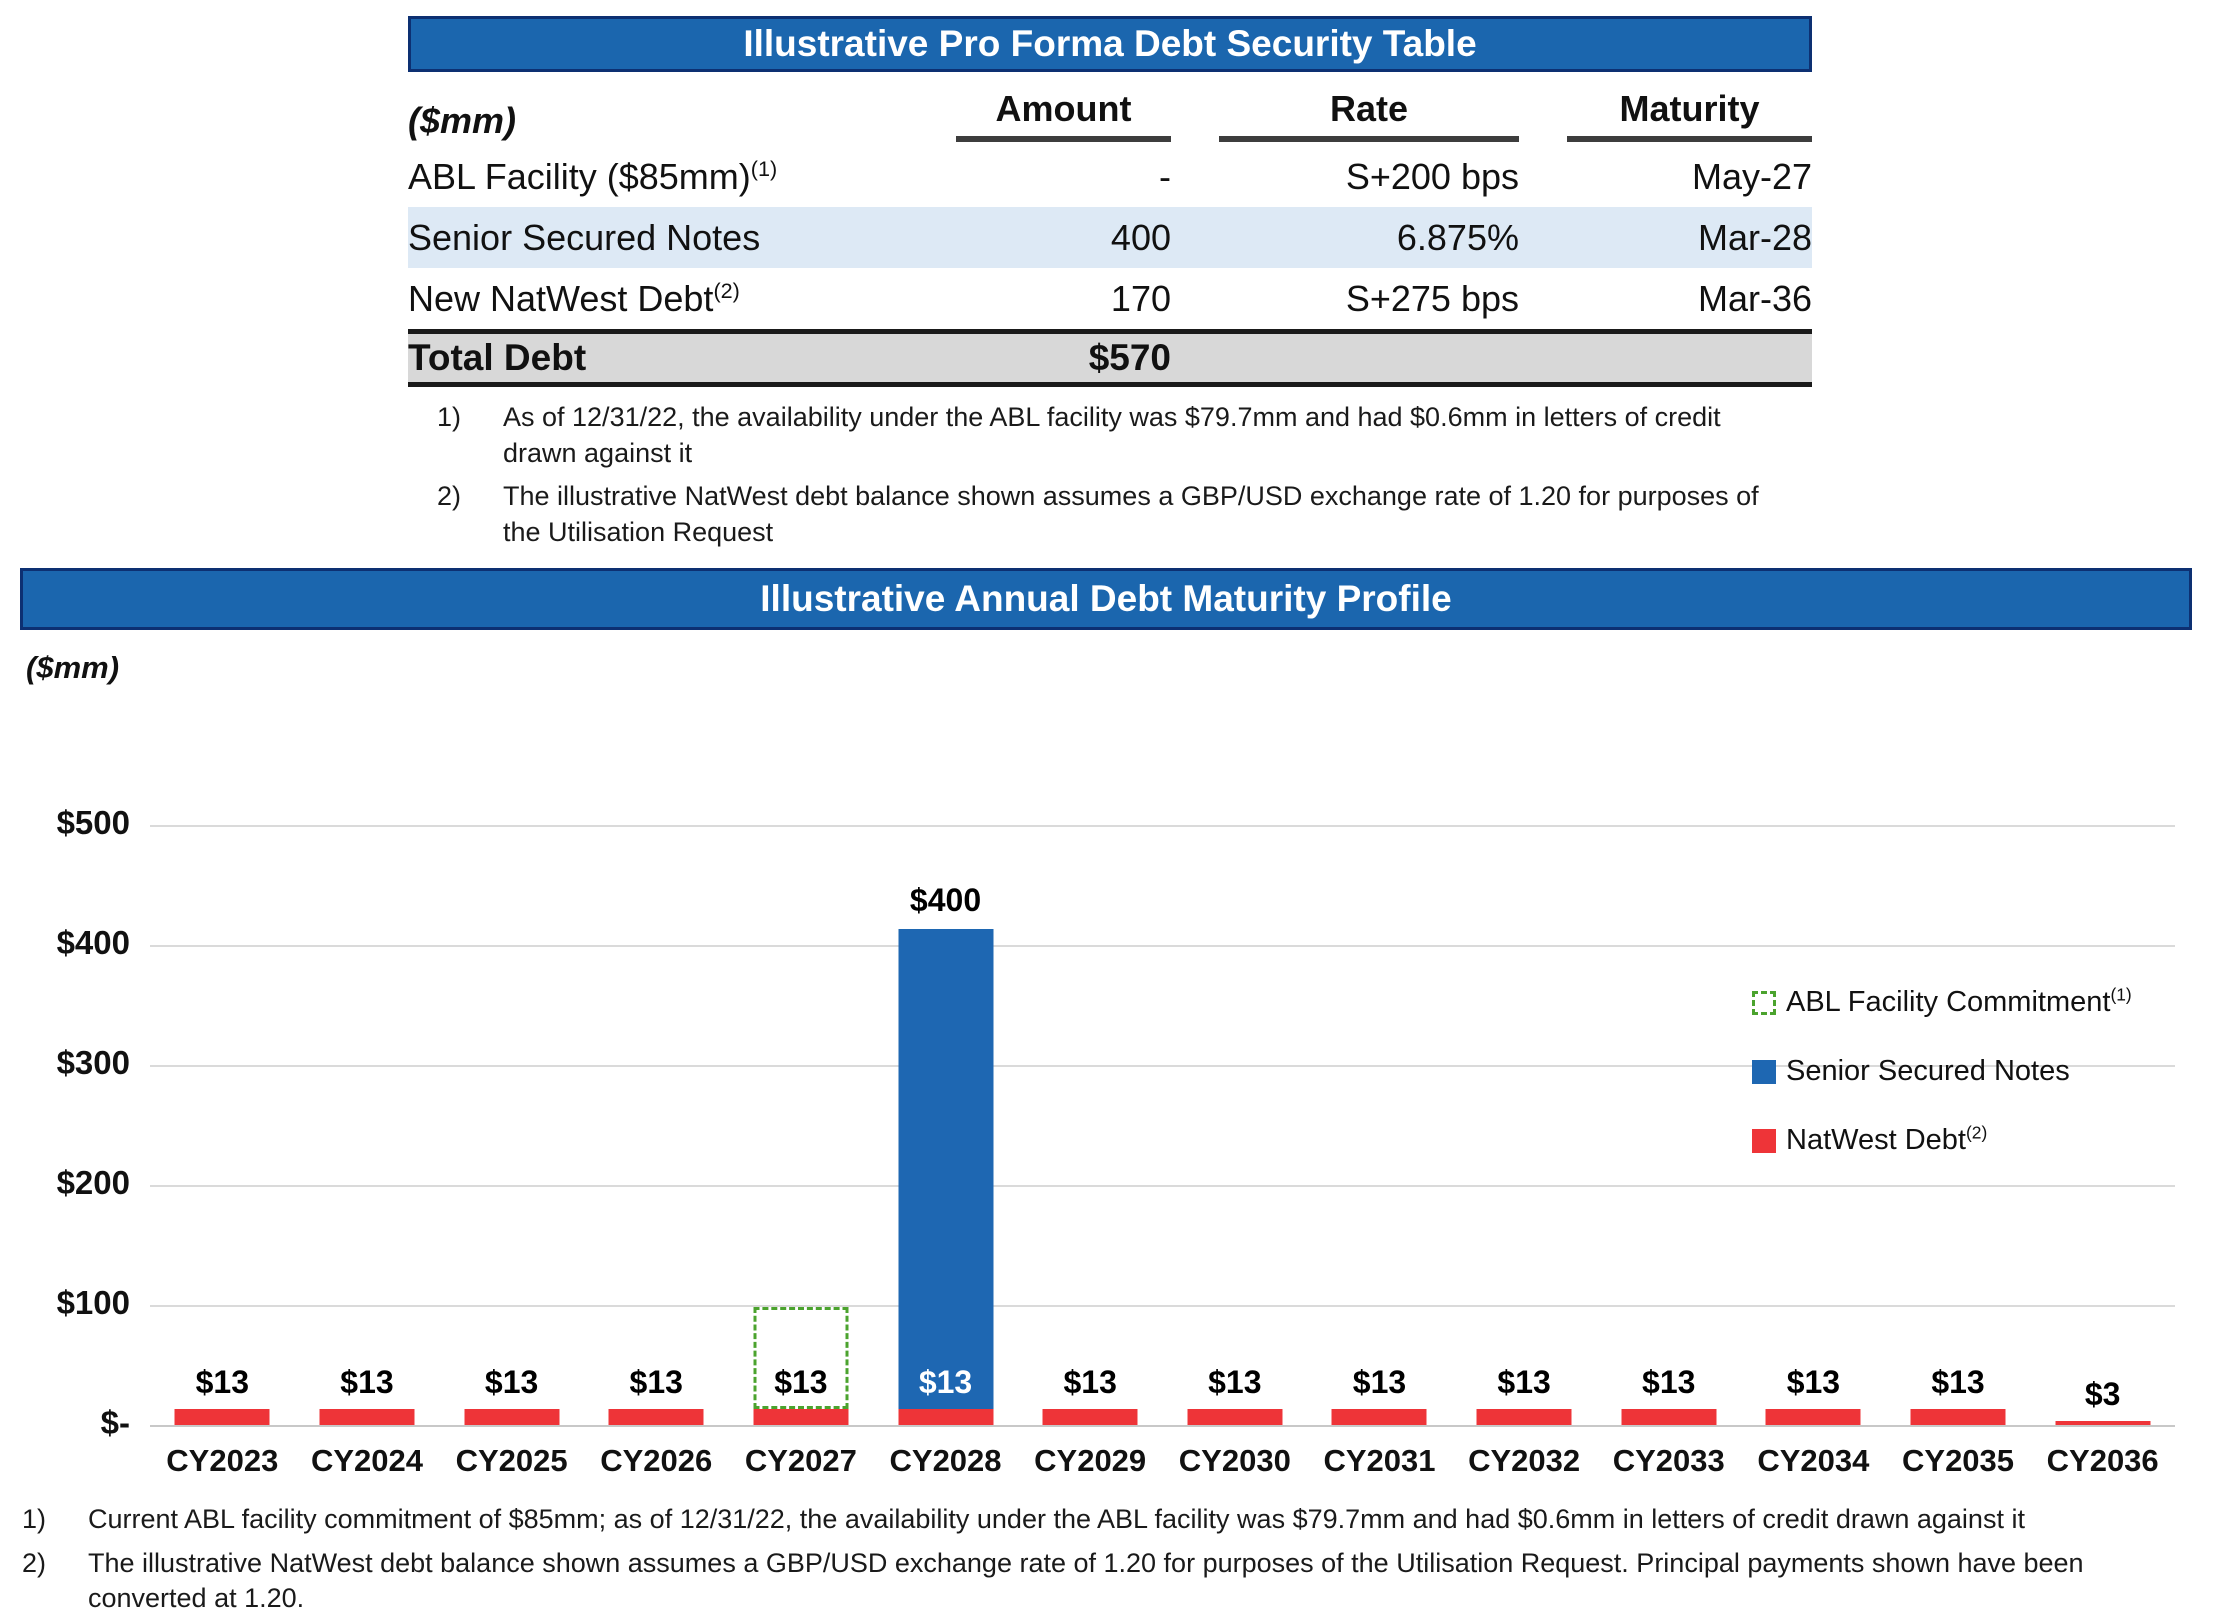 This screenshot has height=1608, width=2214. Describe the element at coordinates (1668, 1460) in the screenshot. I see `x-axis-category-label: CY2033` at that location.